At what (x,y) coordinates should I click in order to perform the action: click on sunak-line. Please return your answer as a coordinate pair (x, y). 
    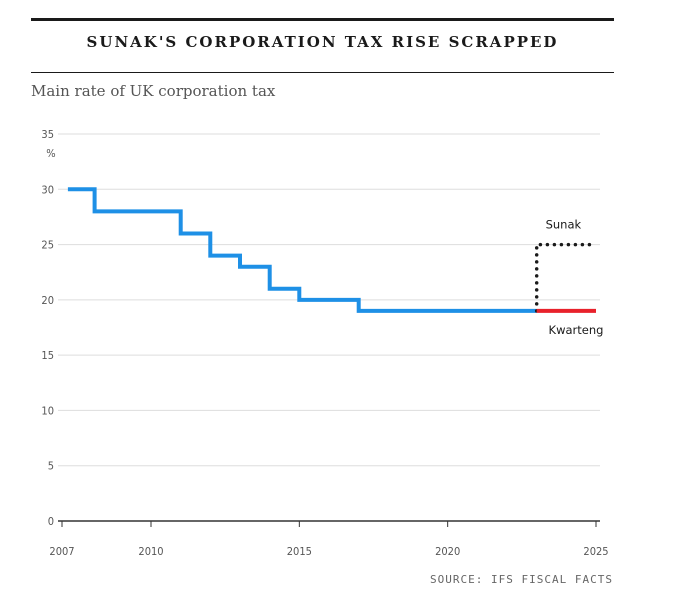
    Looking at the image, I should click on (566, 277).